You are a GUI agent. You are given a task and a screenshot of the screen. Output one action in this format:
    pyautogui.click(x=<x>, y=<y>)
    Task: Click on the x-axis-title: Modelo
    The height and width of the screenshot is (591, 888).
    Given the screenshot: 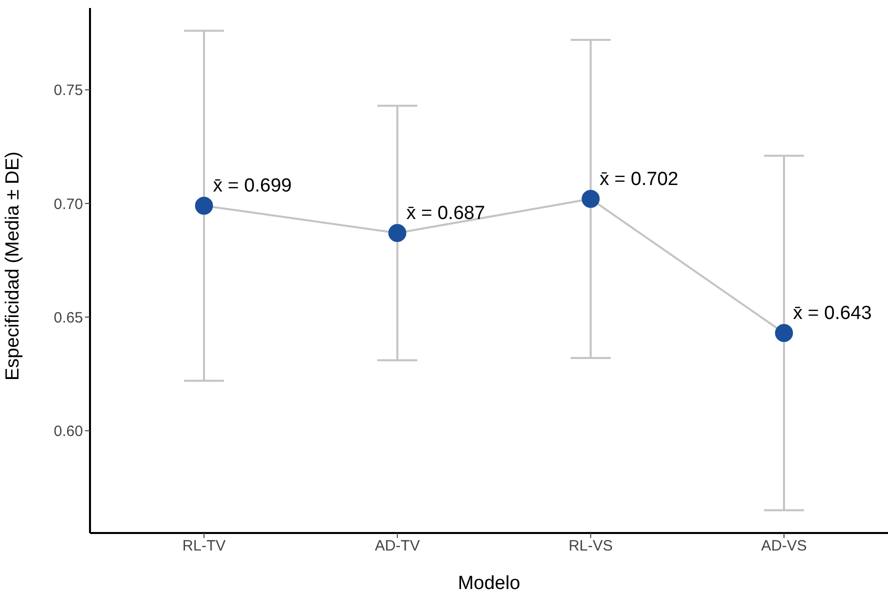 What is the action you would take?
    pyautogui.click(x=489, y=582)
    